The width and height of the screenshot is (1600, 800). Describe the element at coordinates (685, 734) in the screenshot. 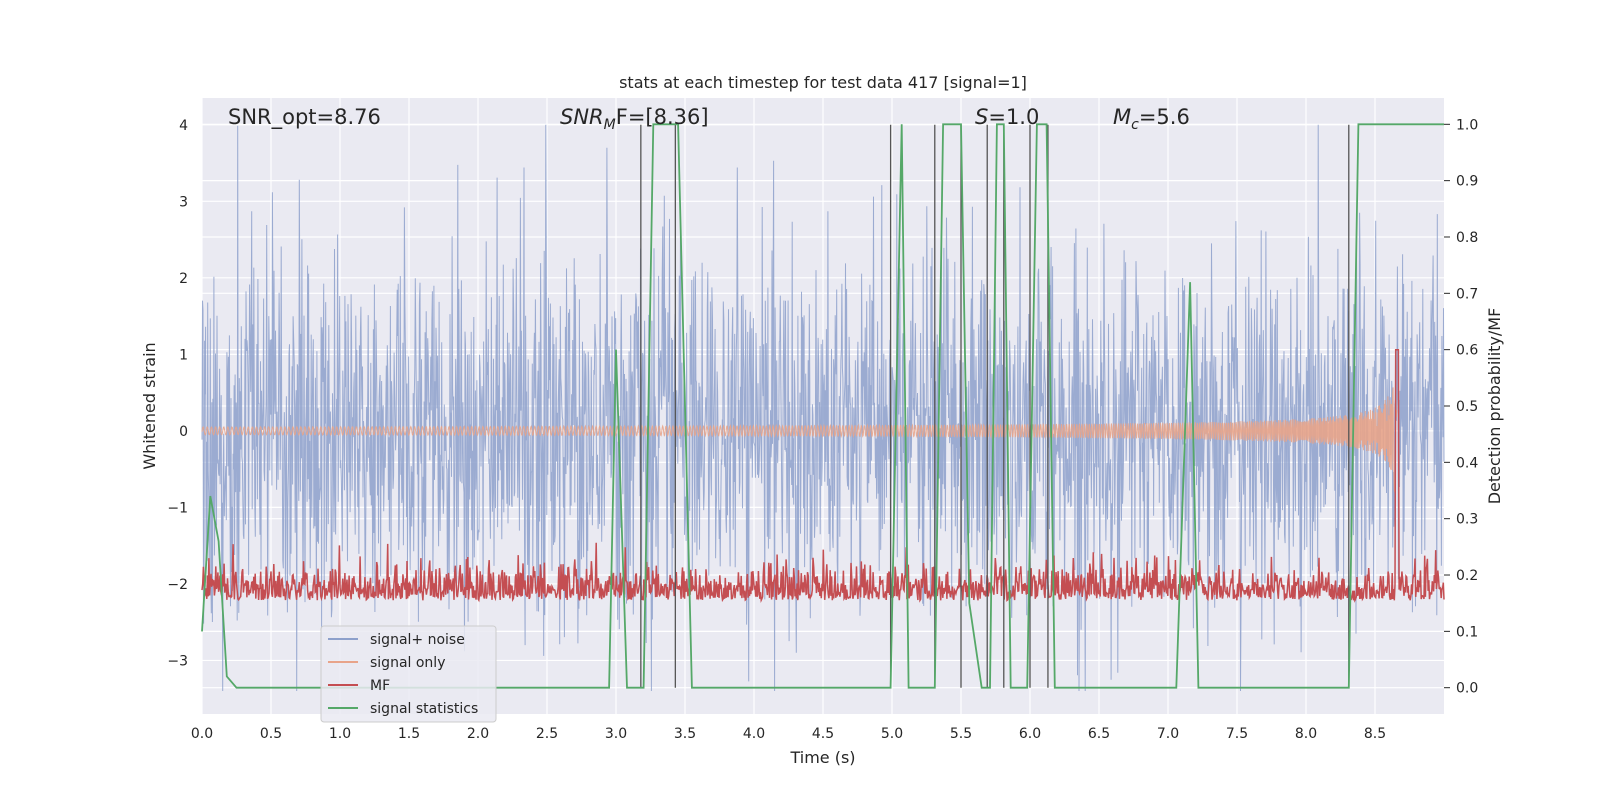

I see `x-tick-label-7: 3.5` at that location.